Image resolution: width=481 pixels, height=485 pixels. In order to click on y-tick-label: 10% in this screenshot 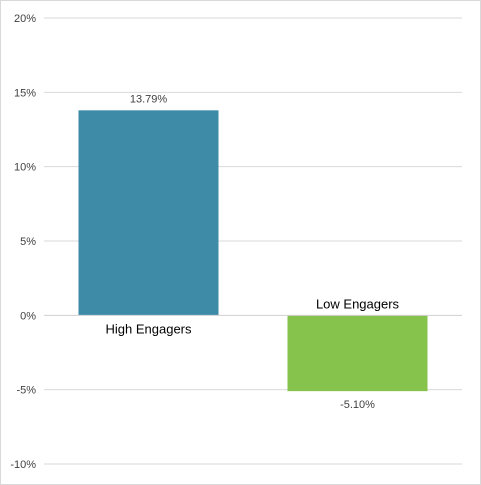, I will do `click(25, 168)`.